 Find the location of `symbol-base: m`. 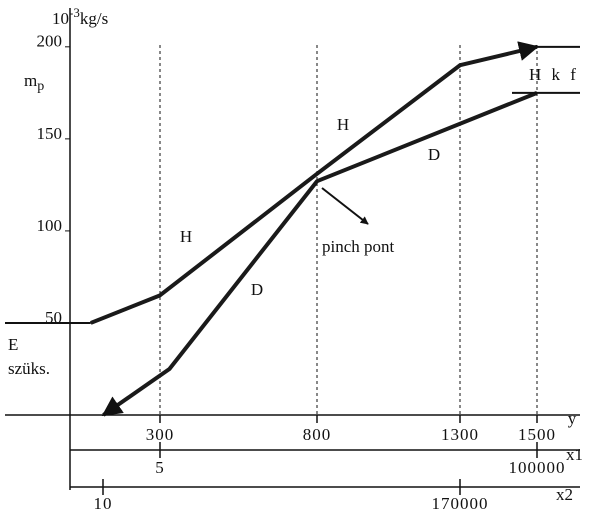

symbol-base: m is located at coordinates (30, 80).